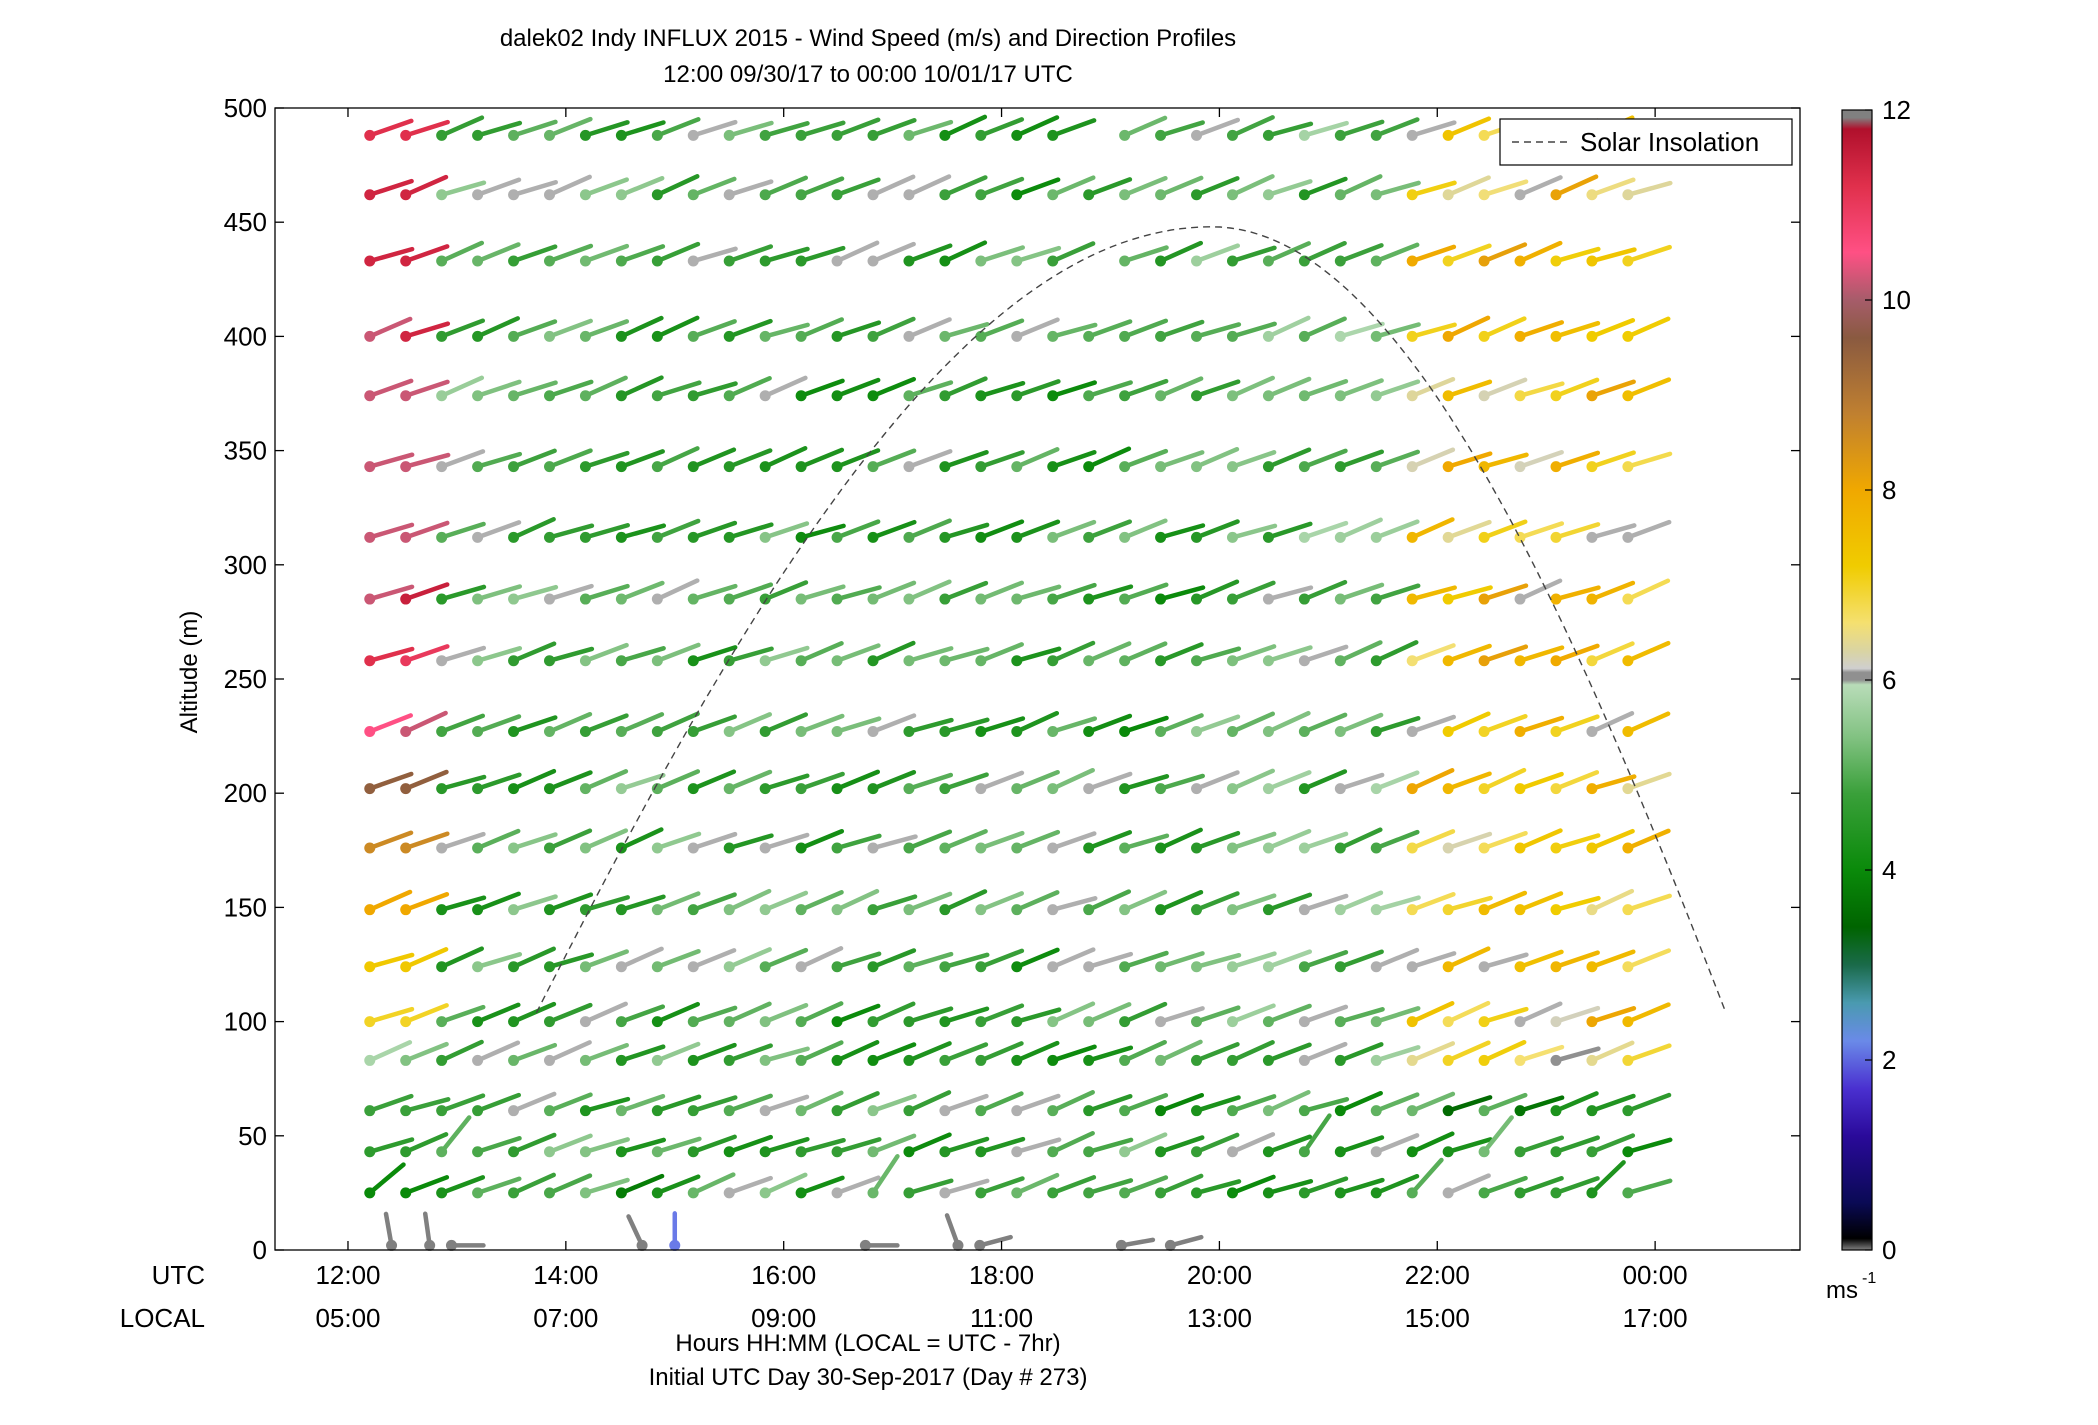 The image size is (2098, 1425). I want to click on legend-label: Solar Insolation, so click(1669, 142).